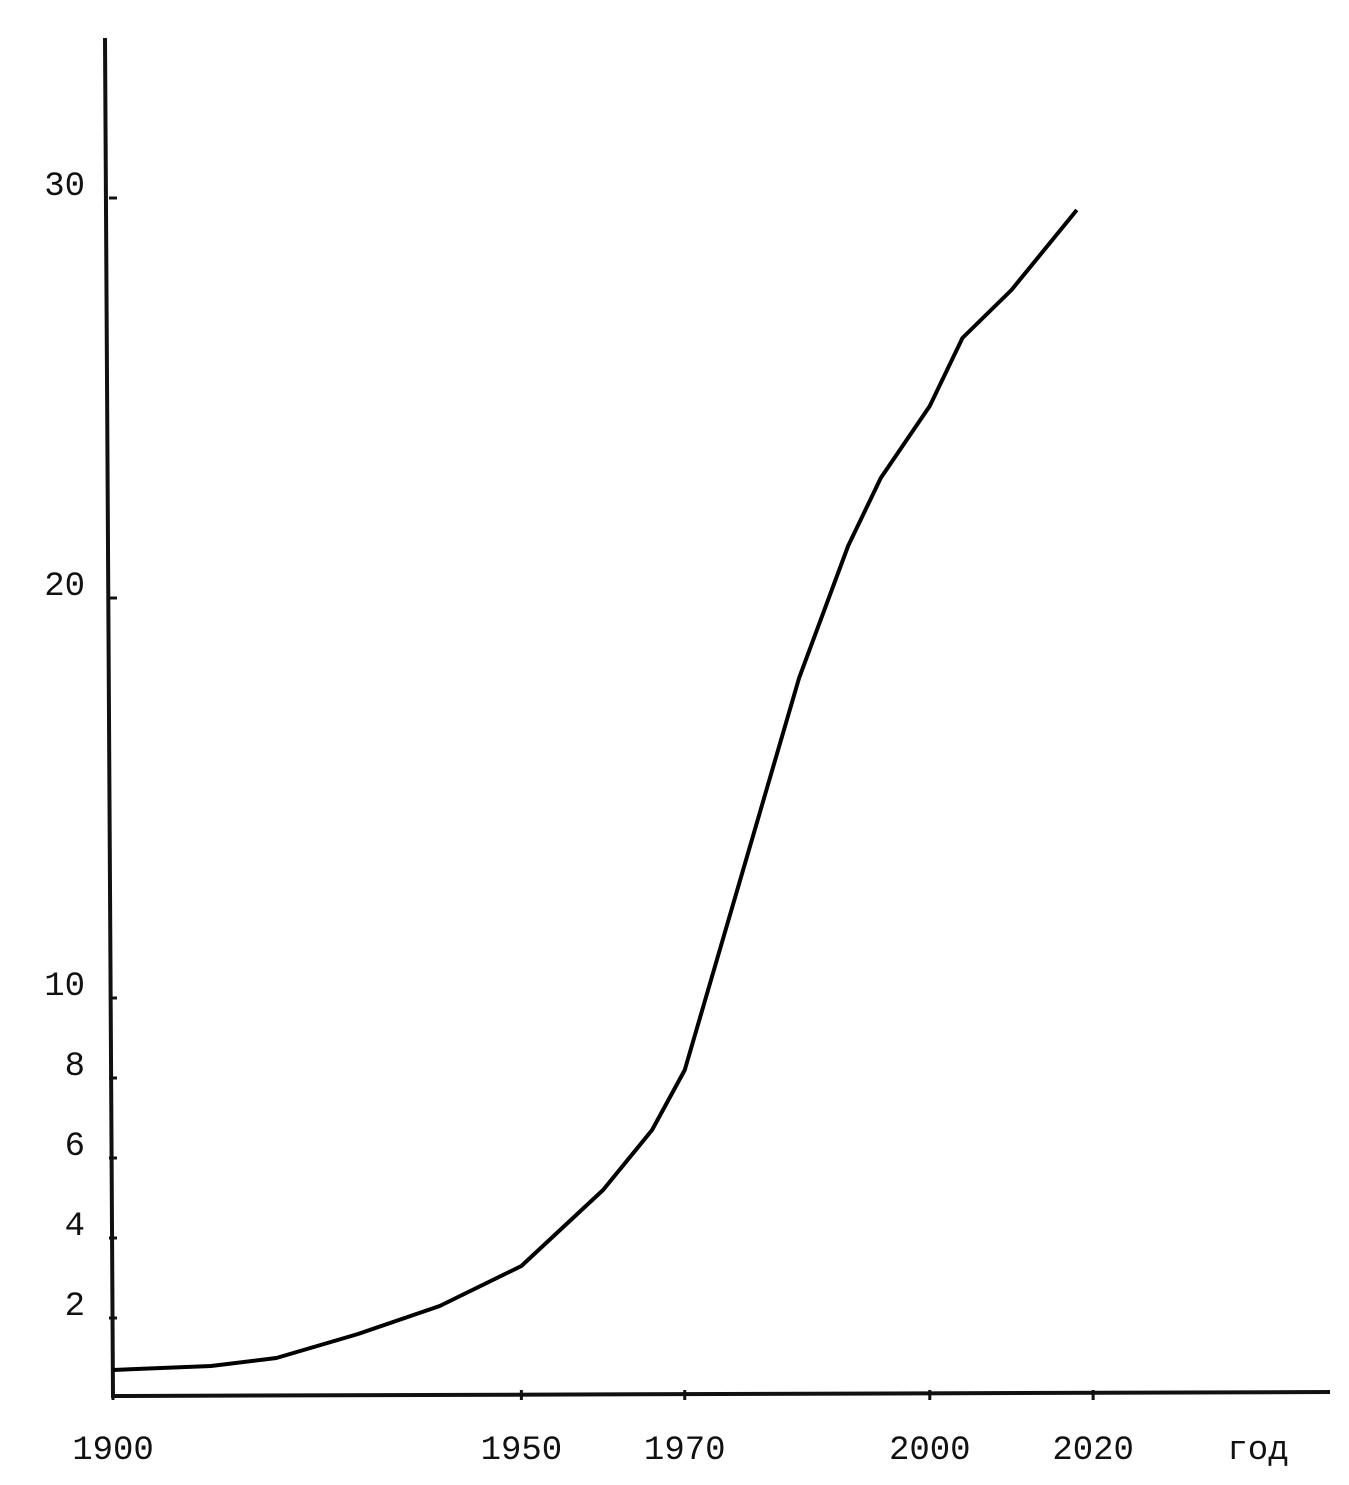 This screenshot has height=1485, width=1349. I want to click on y-tick-label: 30, so click(64, 187).